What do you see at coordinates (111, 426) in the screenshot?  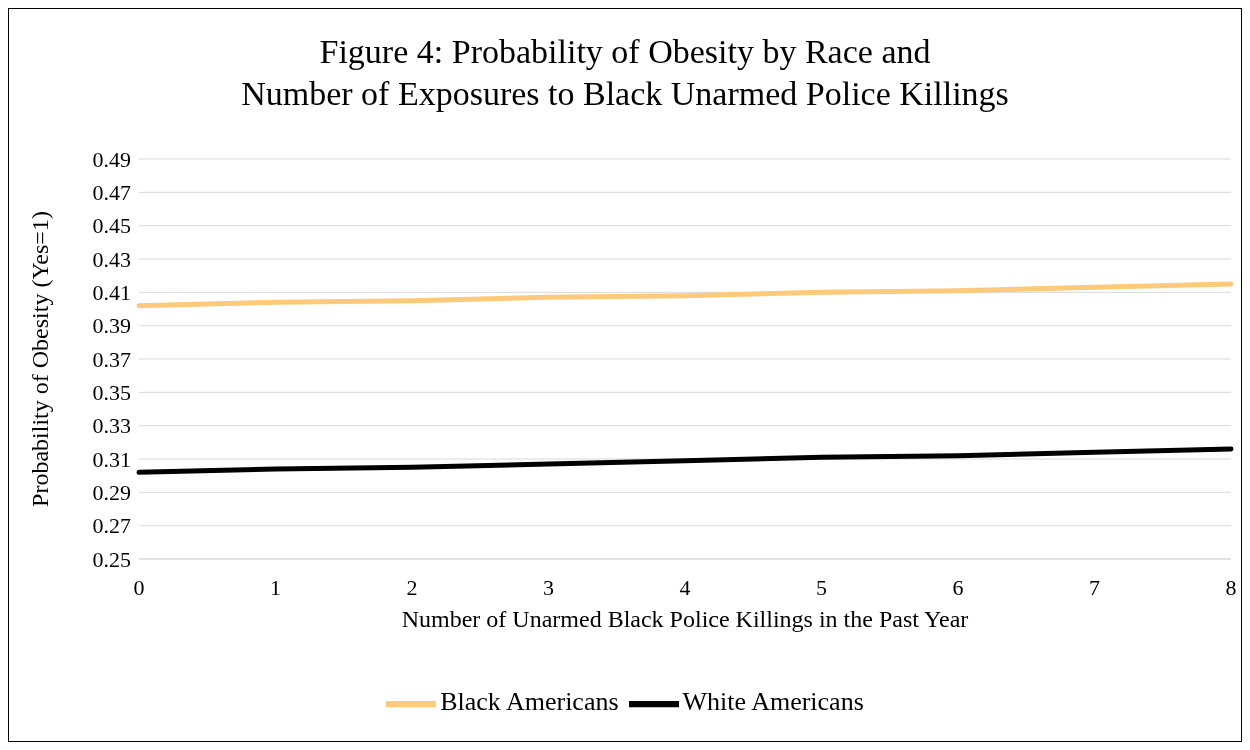 I see `y-tick-label: 0.33` at bounding box center [111, 426].